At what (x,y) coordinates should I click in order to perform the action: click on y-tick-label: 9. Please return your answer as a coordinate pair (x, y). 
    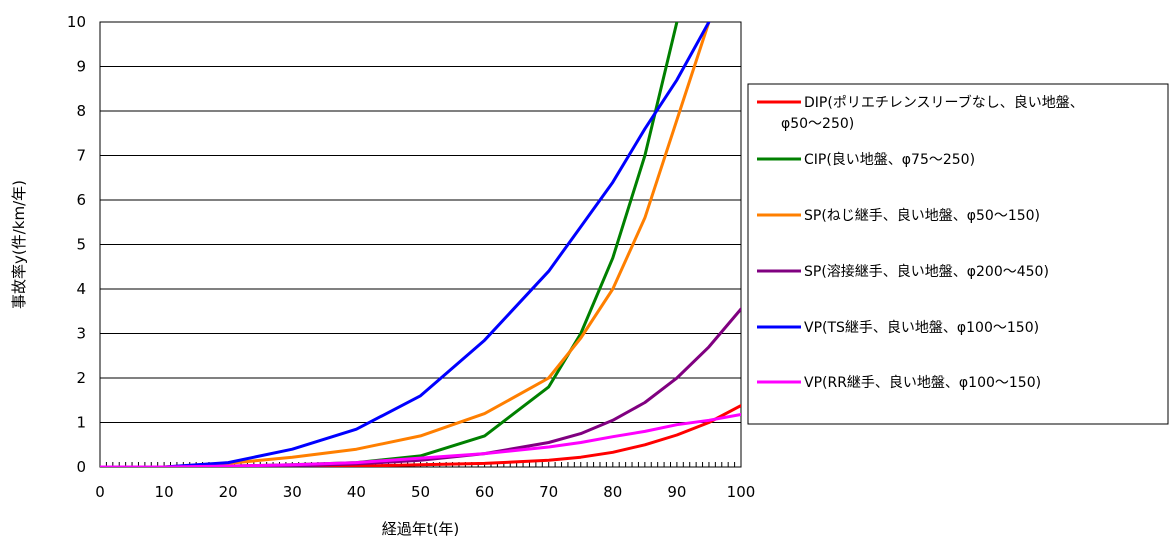
    Looking at the image, I should click on (81, 67).